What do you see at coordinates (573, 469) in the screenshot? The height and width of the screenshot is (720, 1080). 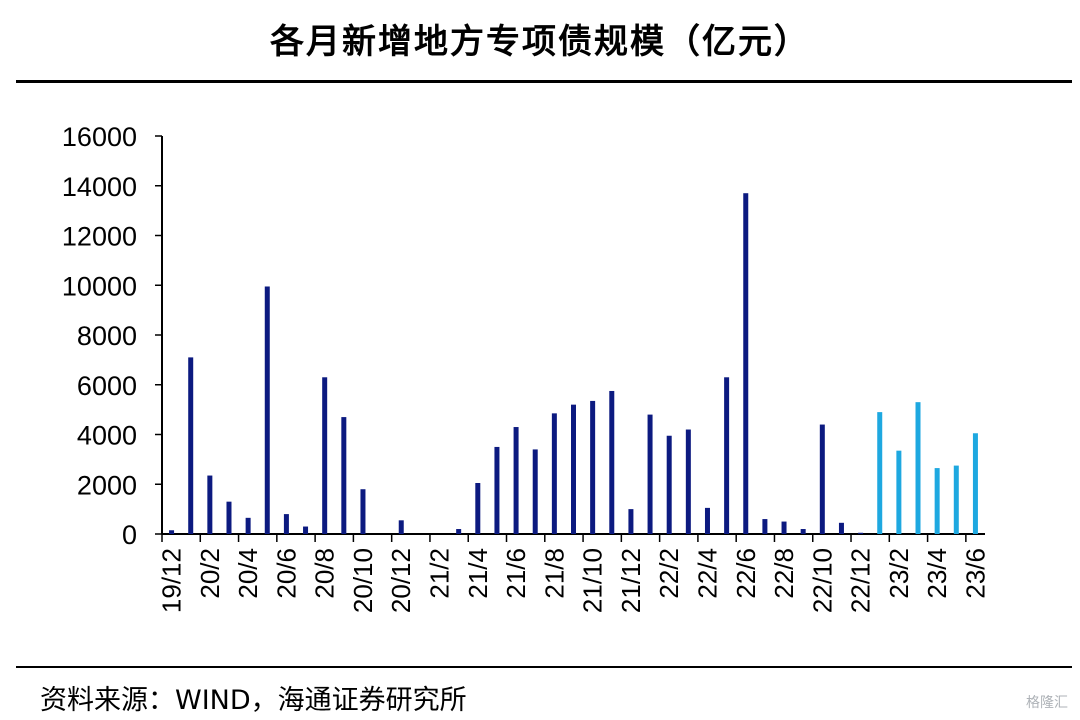 I see `bar-21/9` at bounding box center [573, 469].